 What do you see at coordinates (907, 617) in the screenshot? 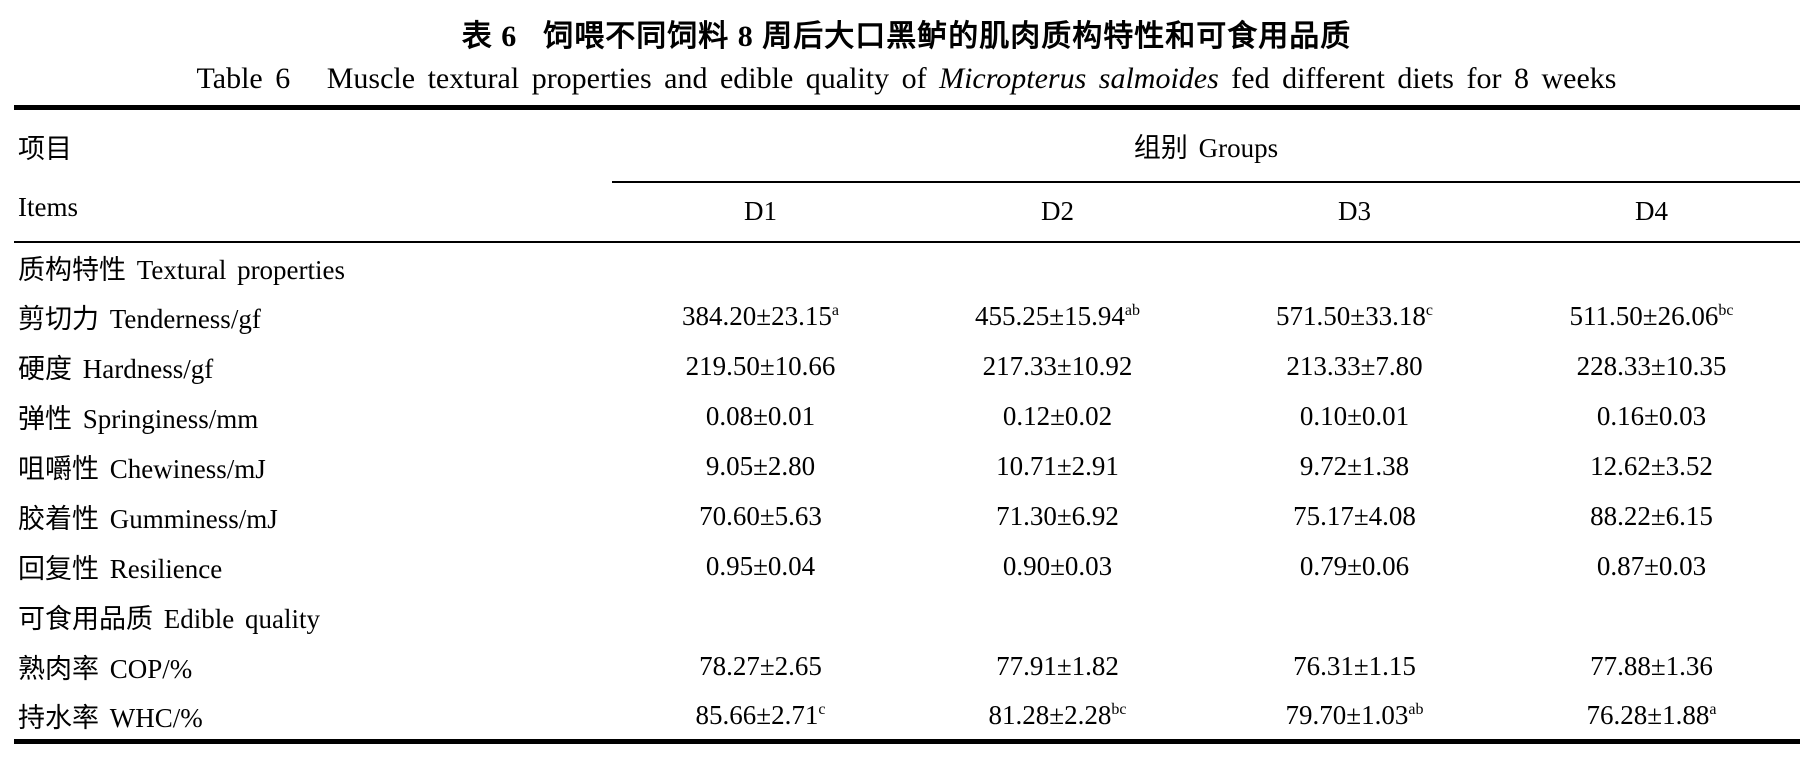
I see `section-row: 可食用品质 Edible quality` at bounding box center [907, 617].